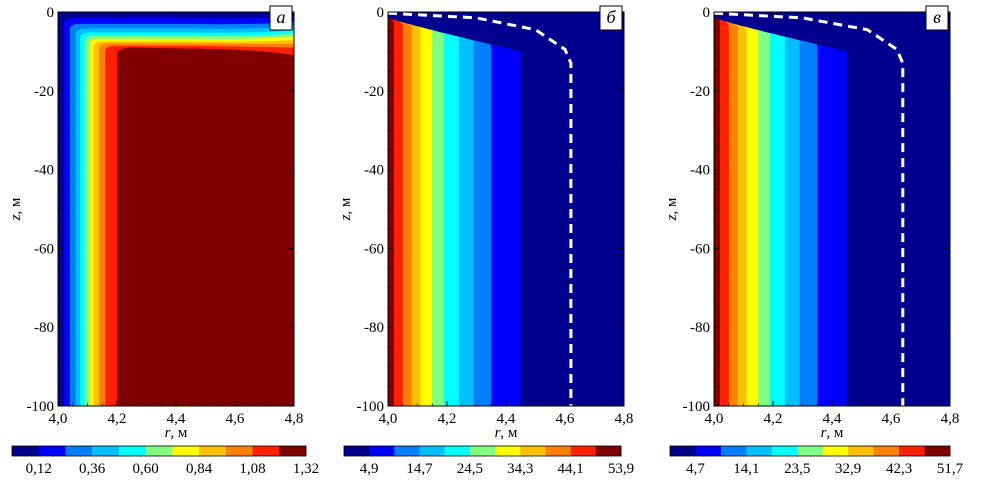 This screenshot has height=486, width=985. Describe the element at coordinates (369, 469) in the screenshot. I see `colorbar-tick-label: 4,9` at that location.